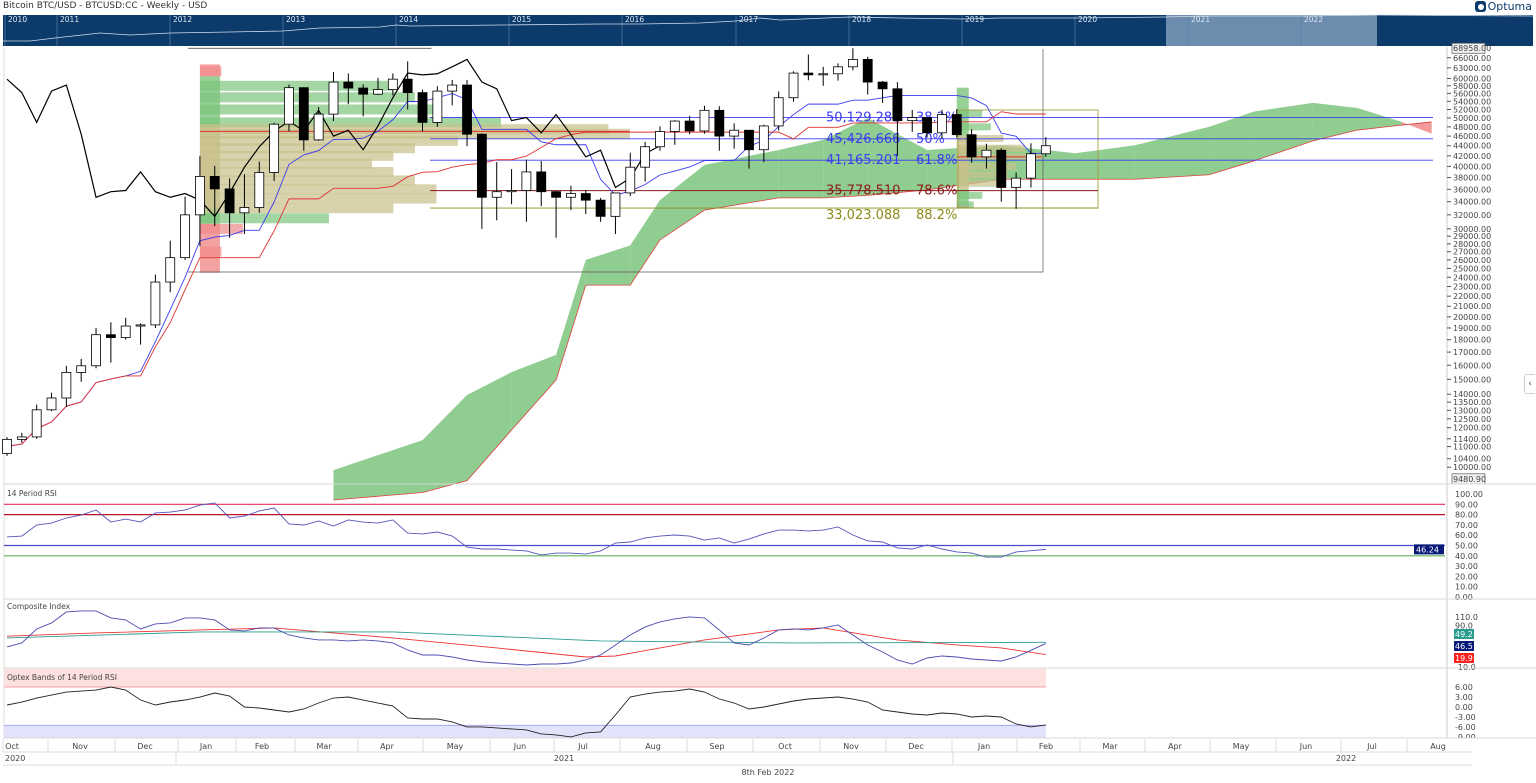 The width and height of the screenshot is (1536, 783). Describe the element at coordinates (15, 758) in the screenshot. I see `year-label: 2020` at that location.